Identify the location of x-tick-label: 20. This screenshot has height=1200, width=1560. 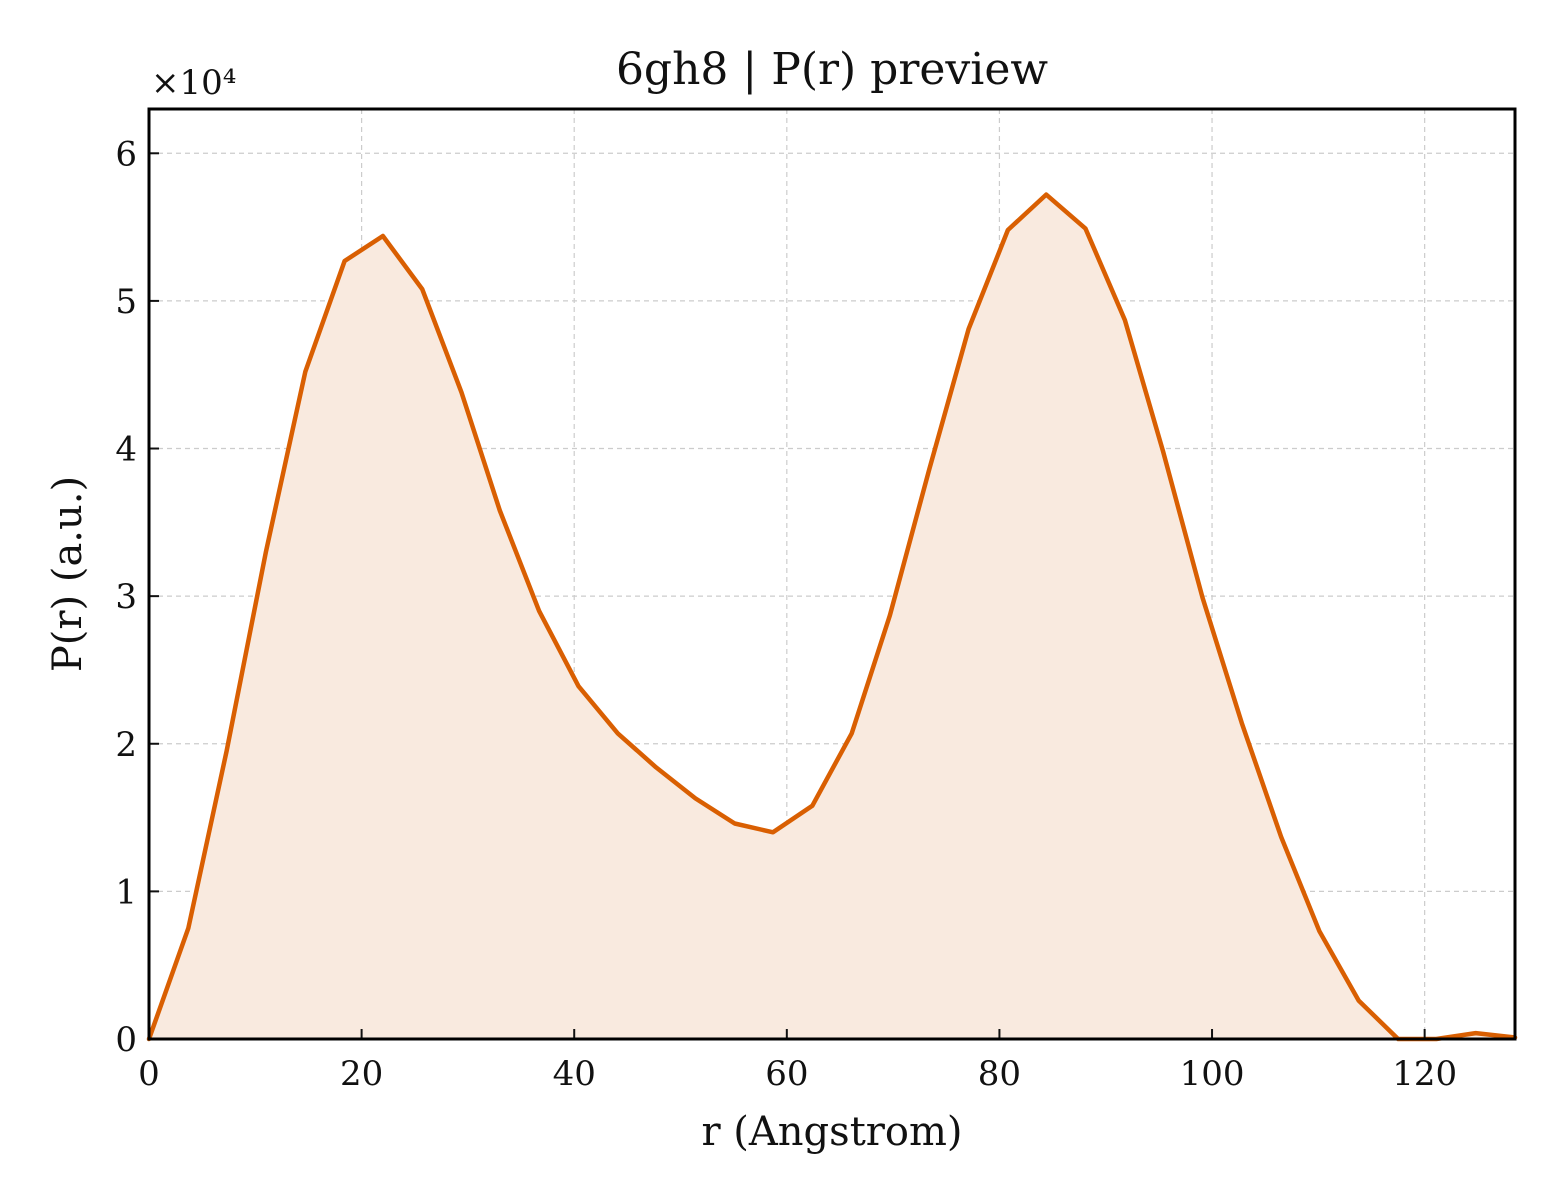
(361, 1074).